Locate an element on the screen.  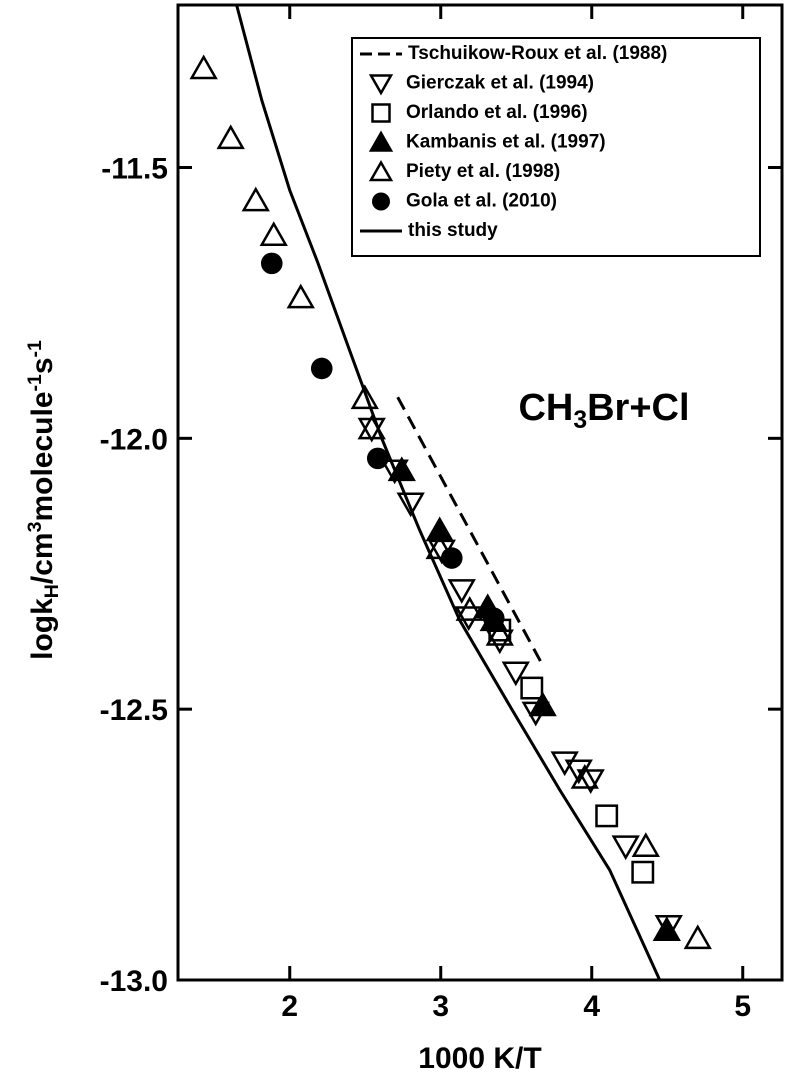
legend-label: Orlando et al. (1996) is located at coordinates (497, 112).